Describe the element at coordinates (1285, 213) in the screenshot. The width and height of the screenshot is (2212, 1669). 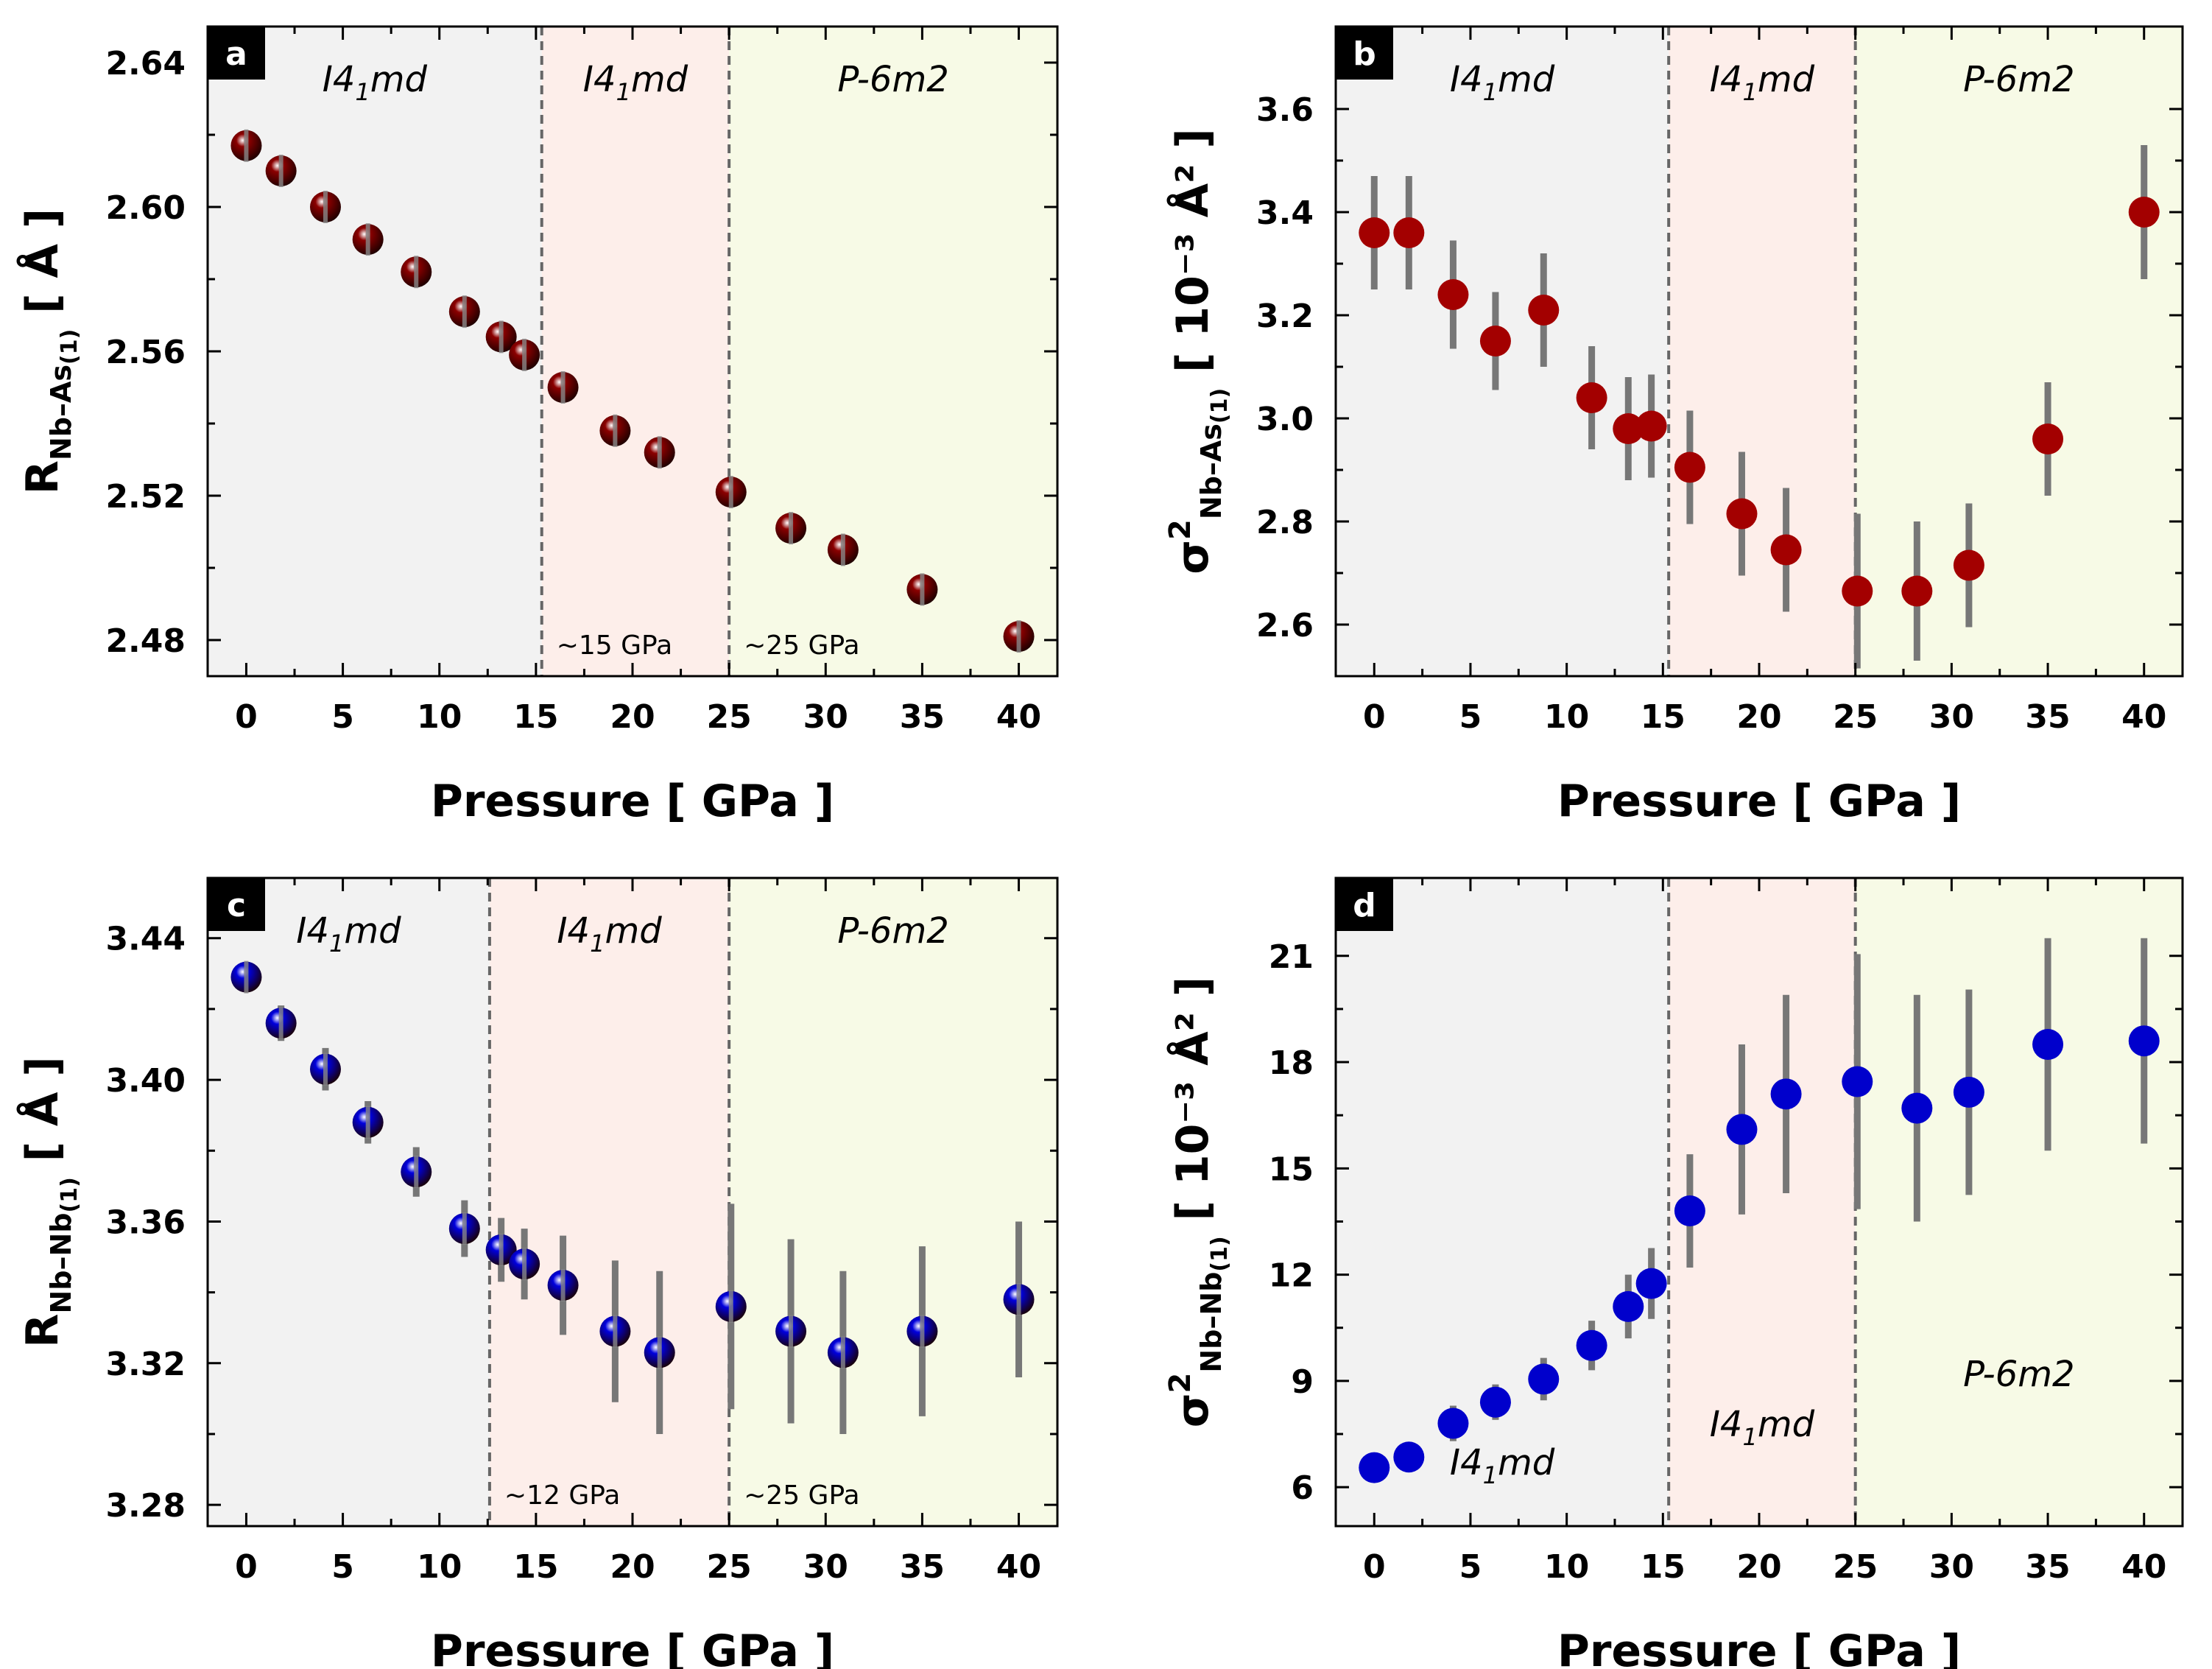
I see `y-tick-label: 3.4` at that location.